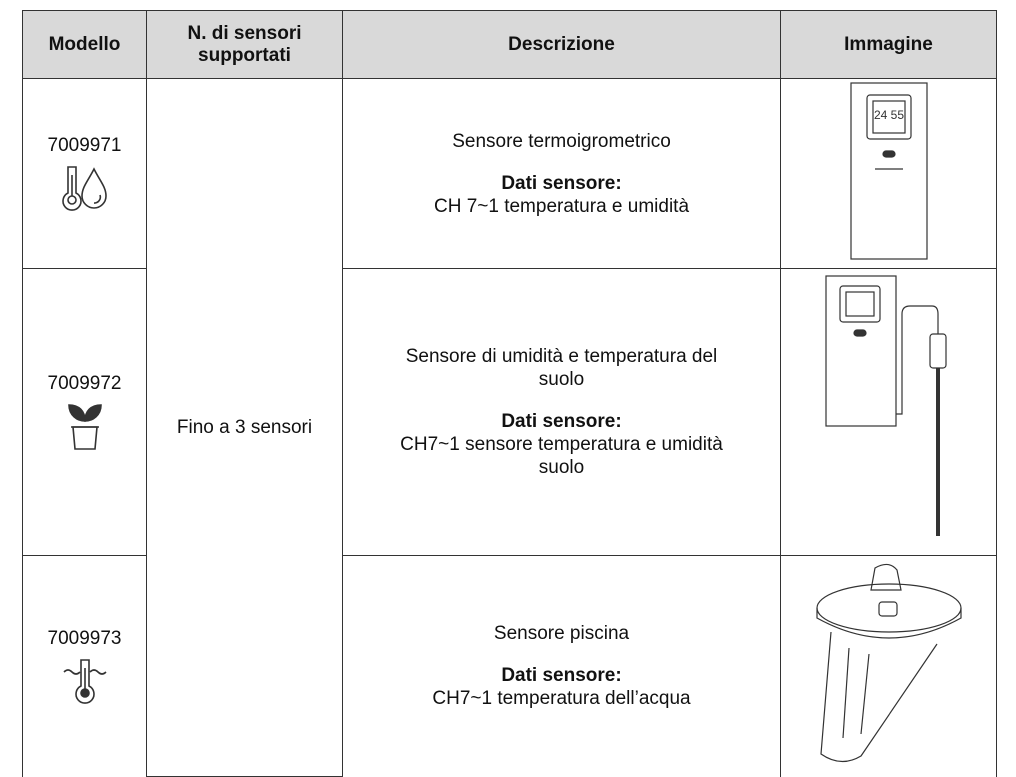  I want to click on header-cell: Modello, so click(84, 44).